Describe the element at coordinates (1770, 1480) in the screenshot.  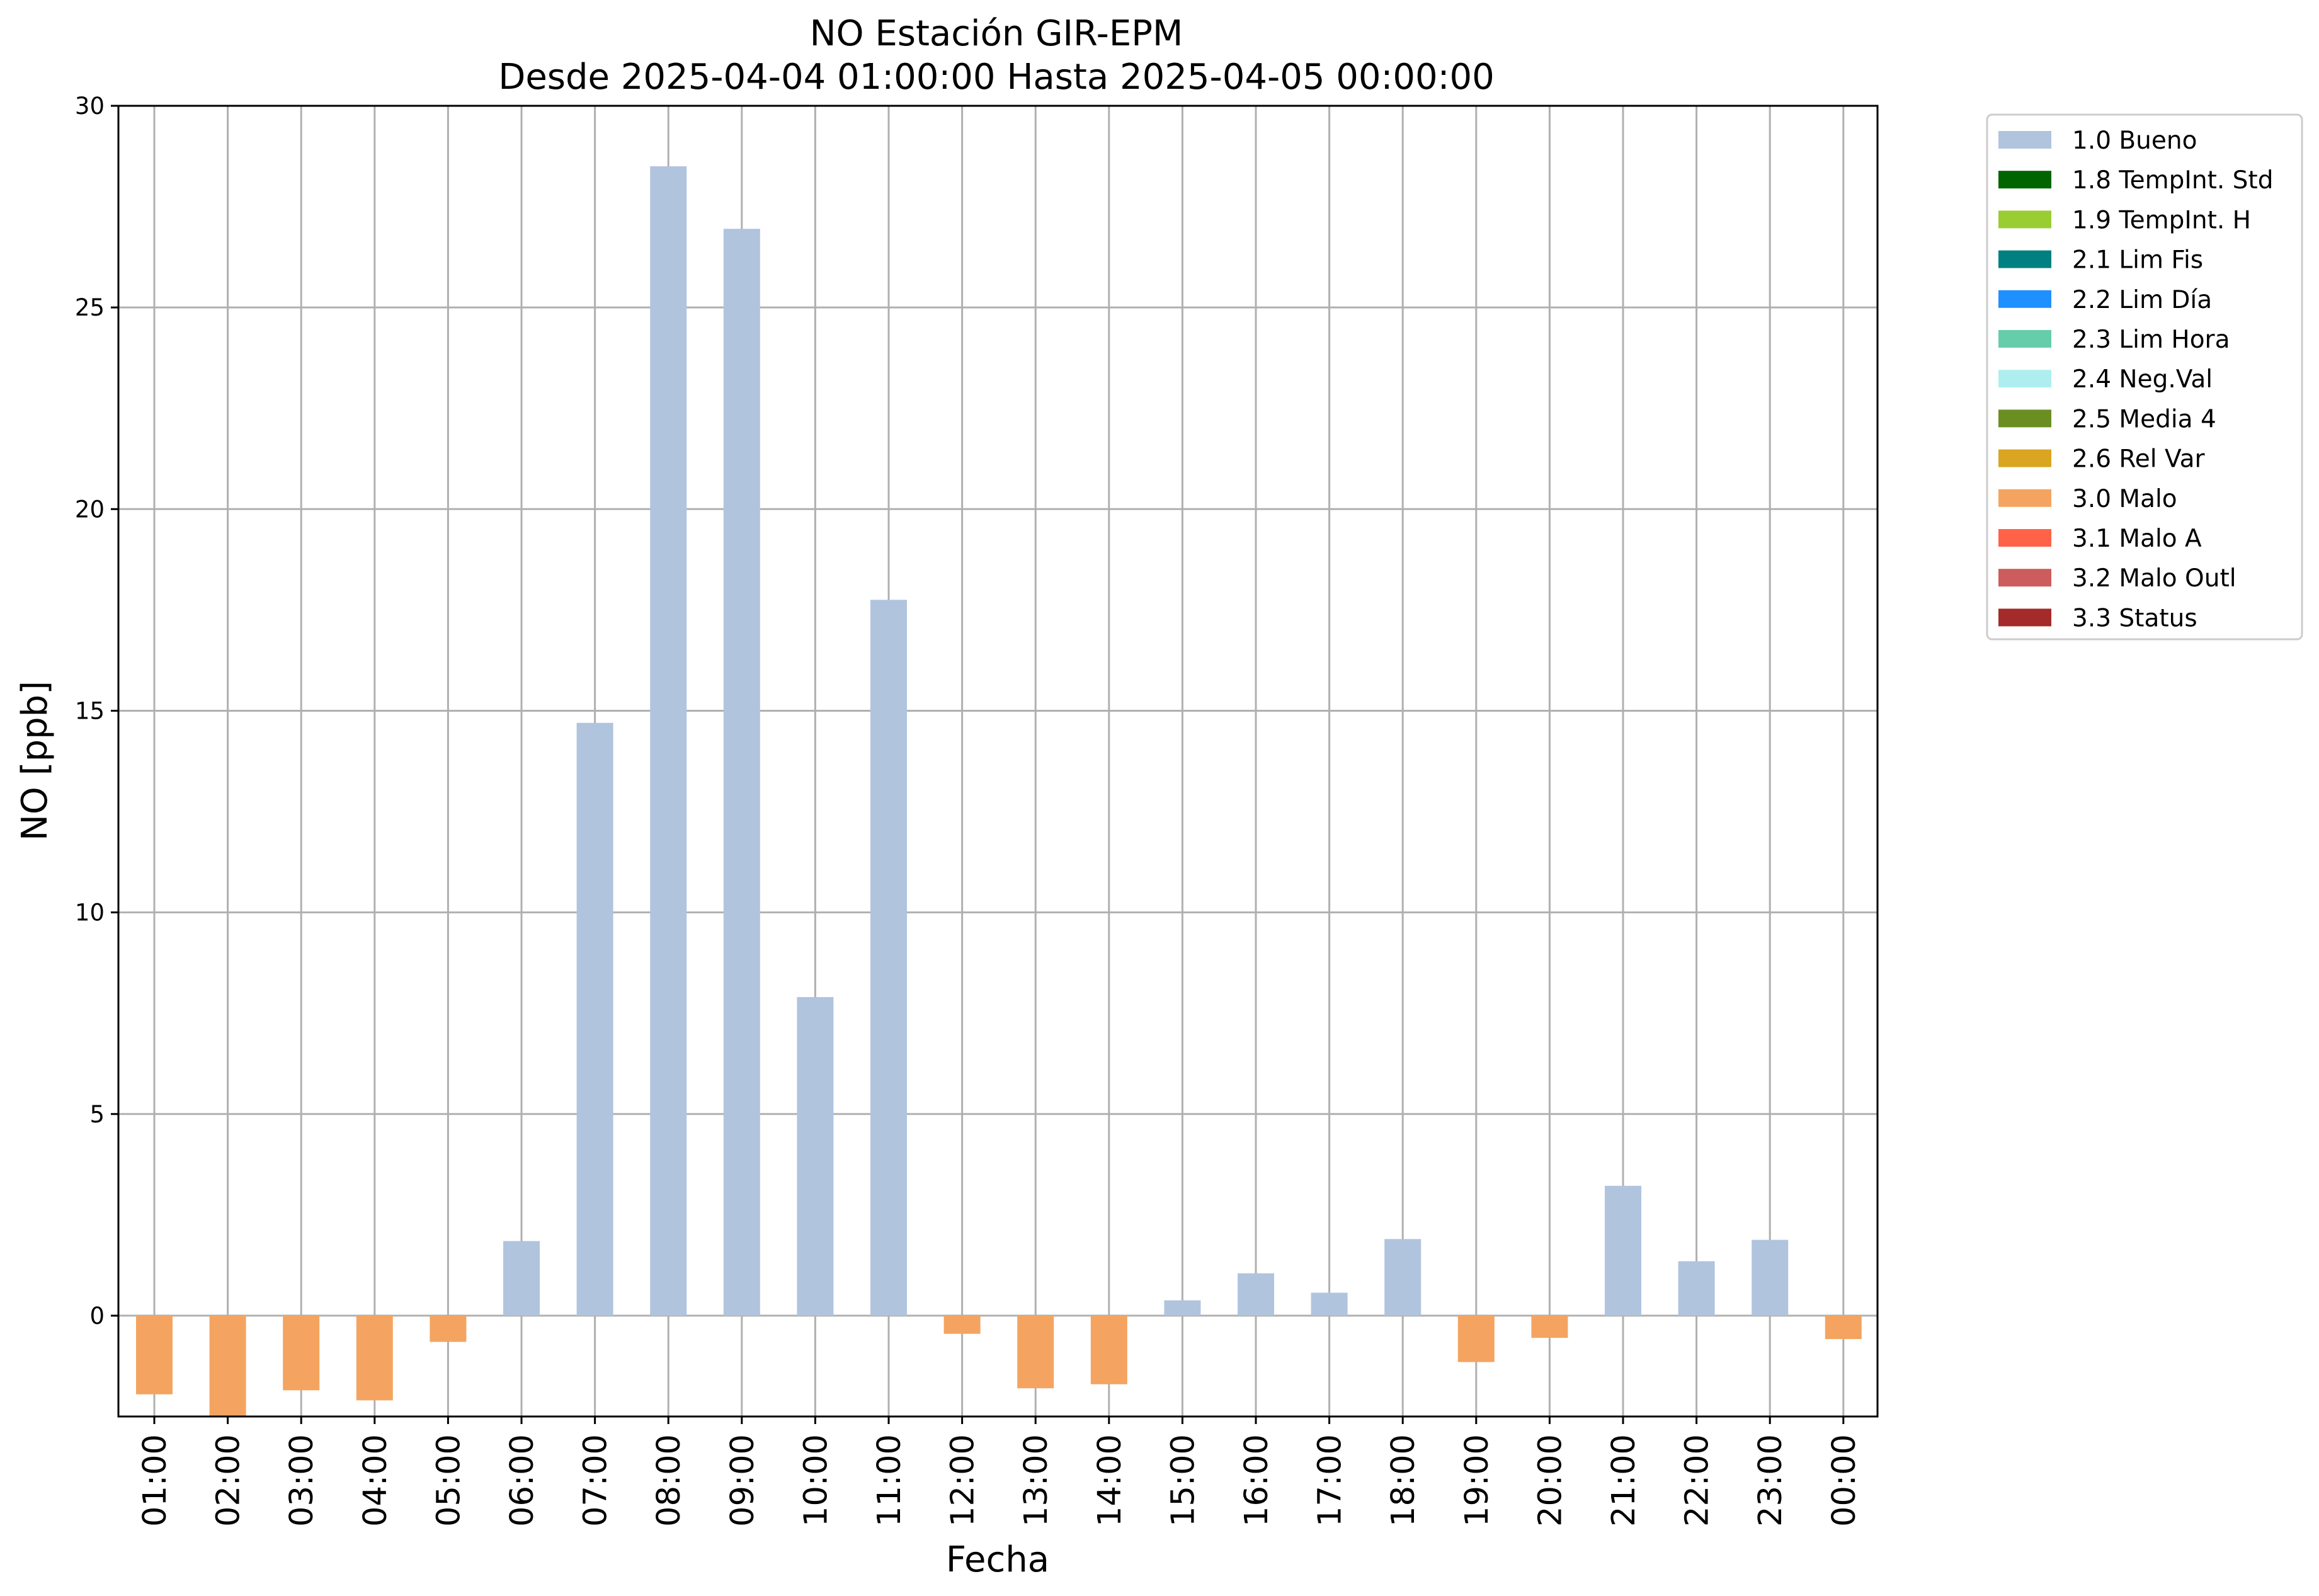
I see `x-tick-label: 23:00` at that location.